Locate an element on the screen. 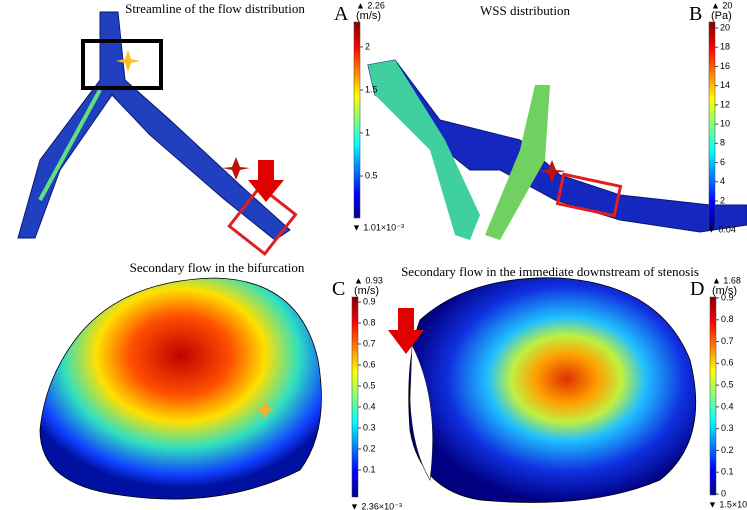 The width and height of the screenshot is (747, 510). colorbar-min: ▼ 2.36×10⁻³ is located at coordinates (376, 505).